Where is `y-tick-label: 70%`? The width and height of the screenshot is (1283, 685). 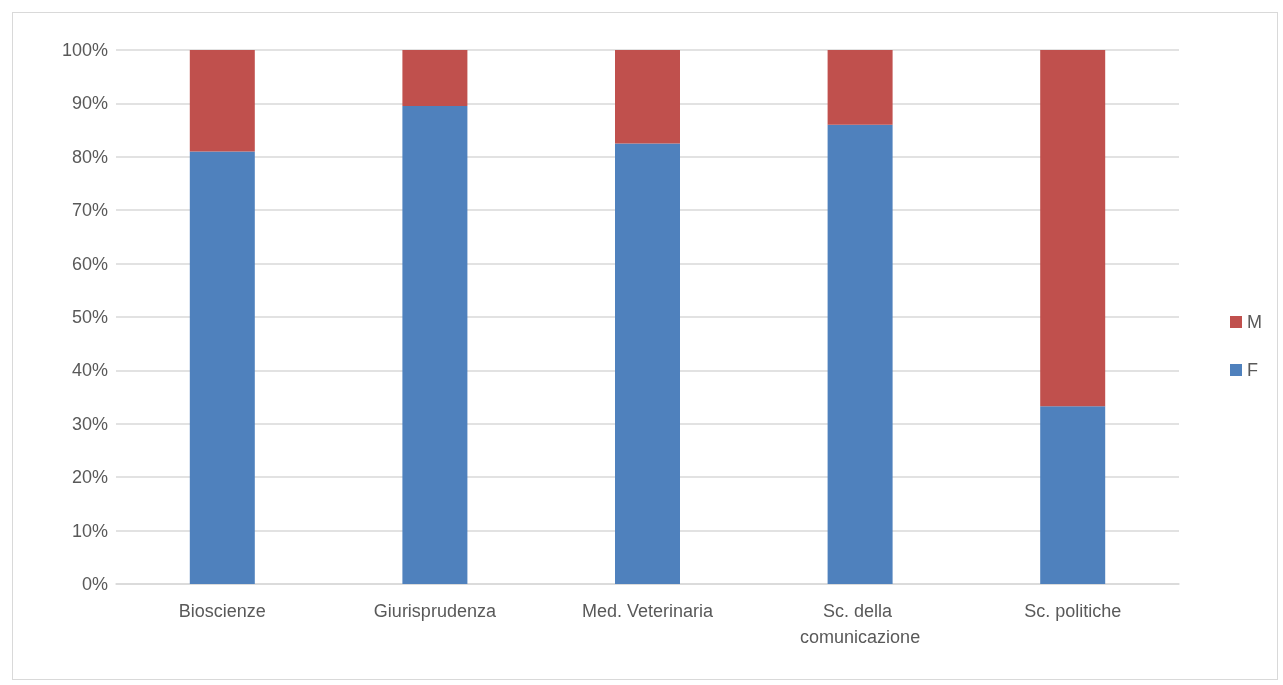
y-tick-label: 70% is located at coordinates (89, 210).